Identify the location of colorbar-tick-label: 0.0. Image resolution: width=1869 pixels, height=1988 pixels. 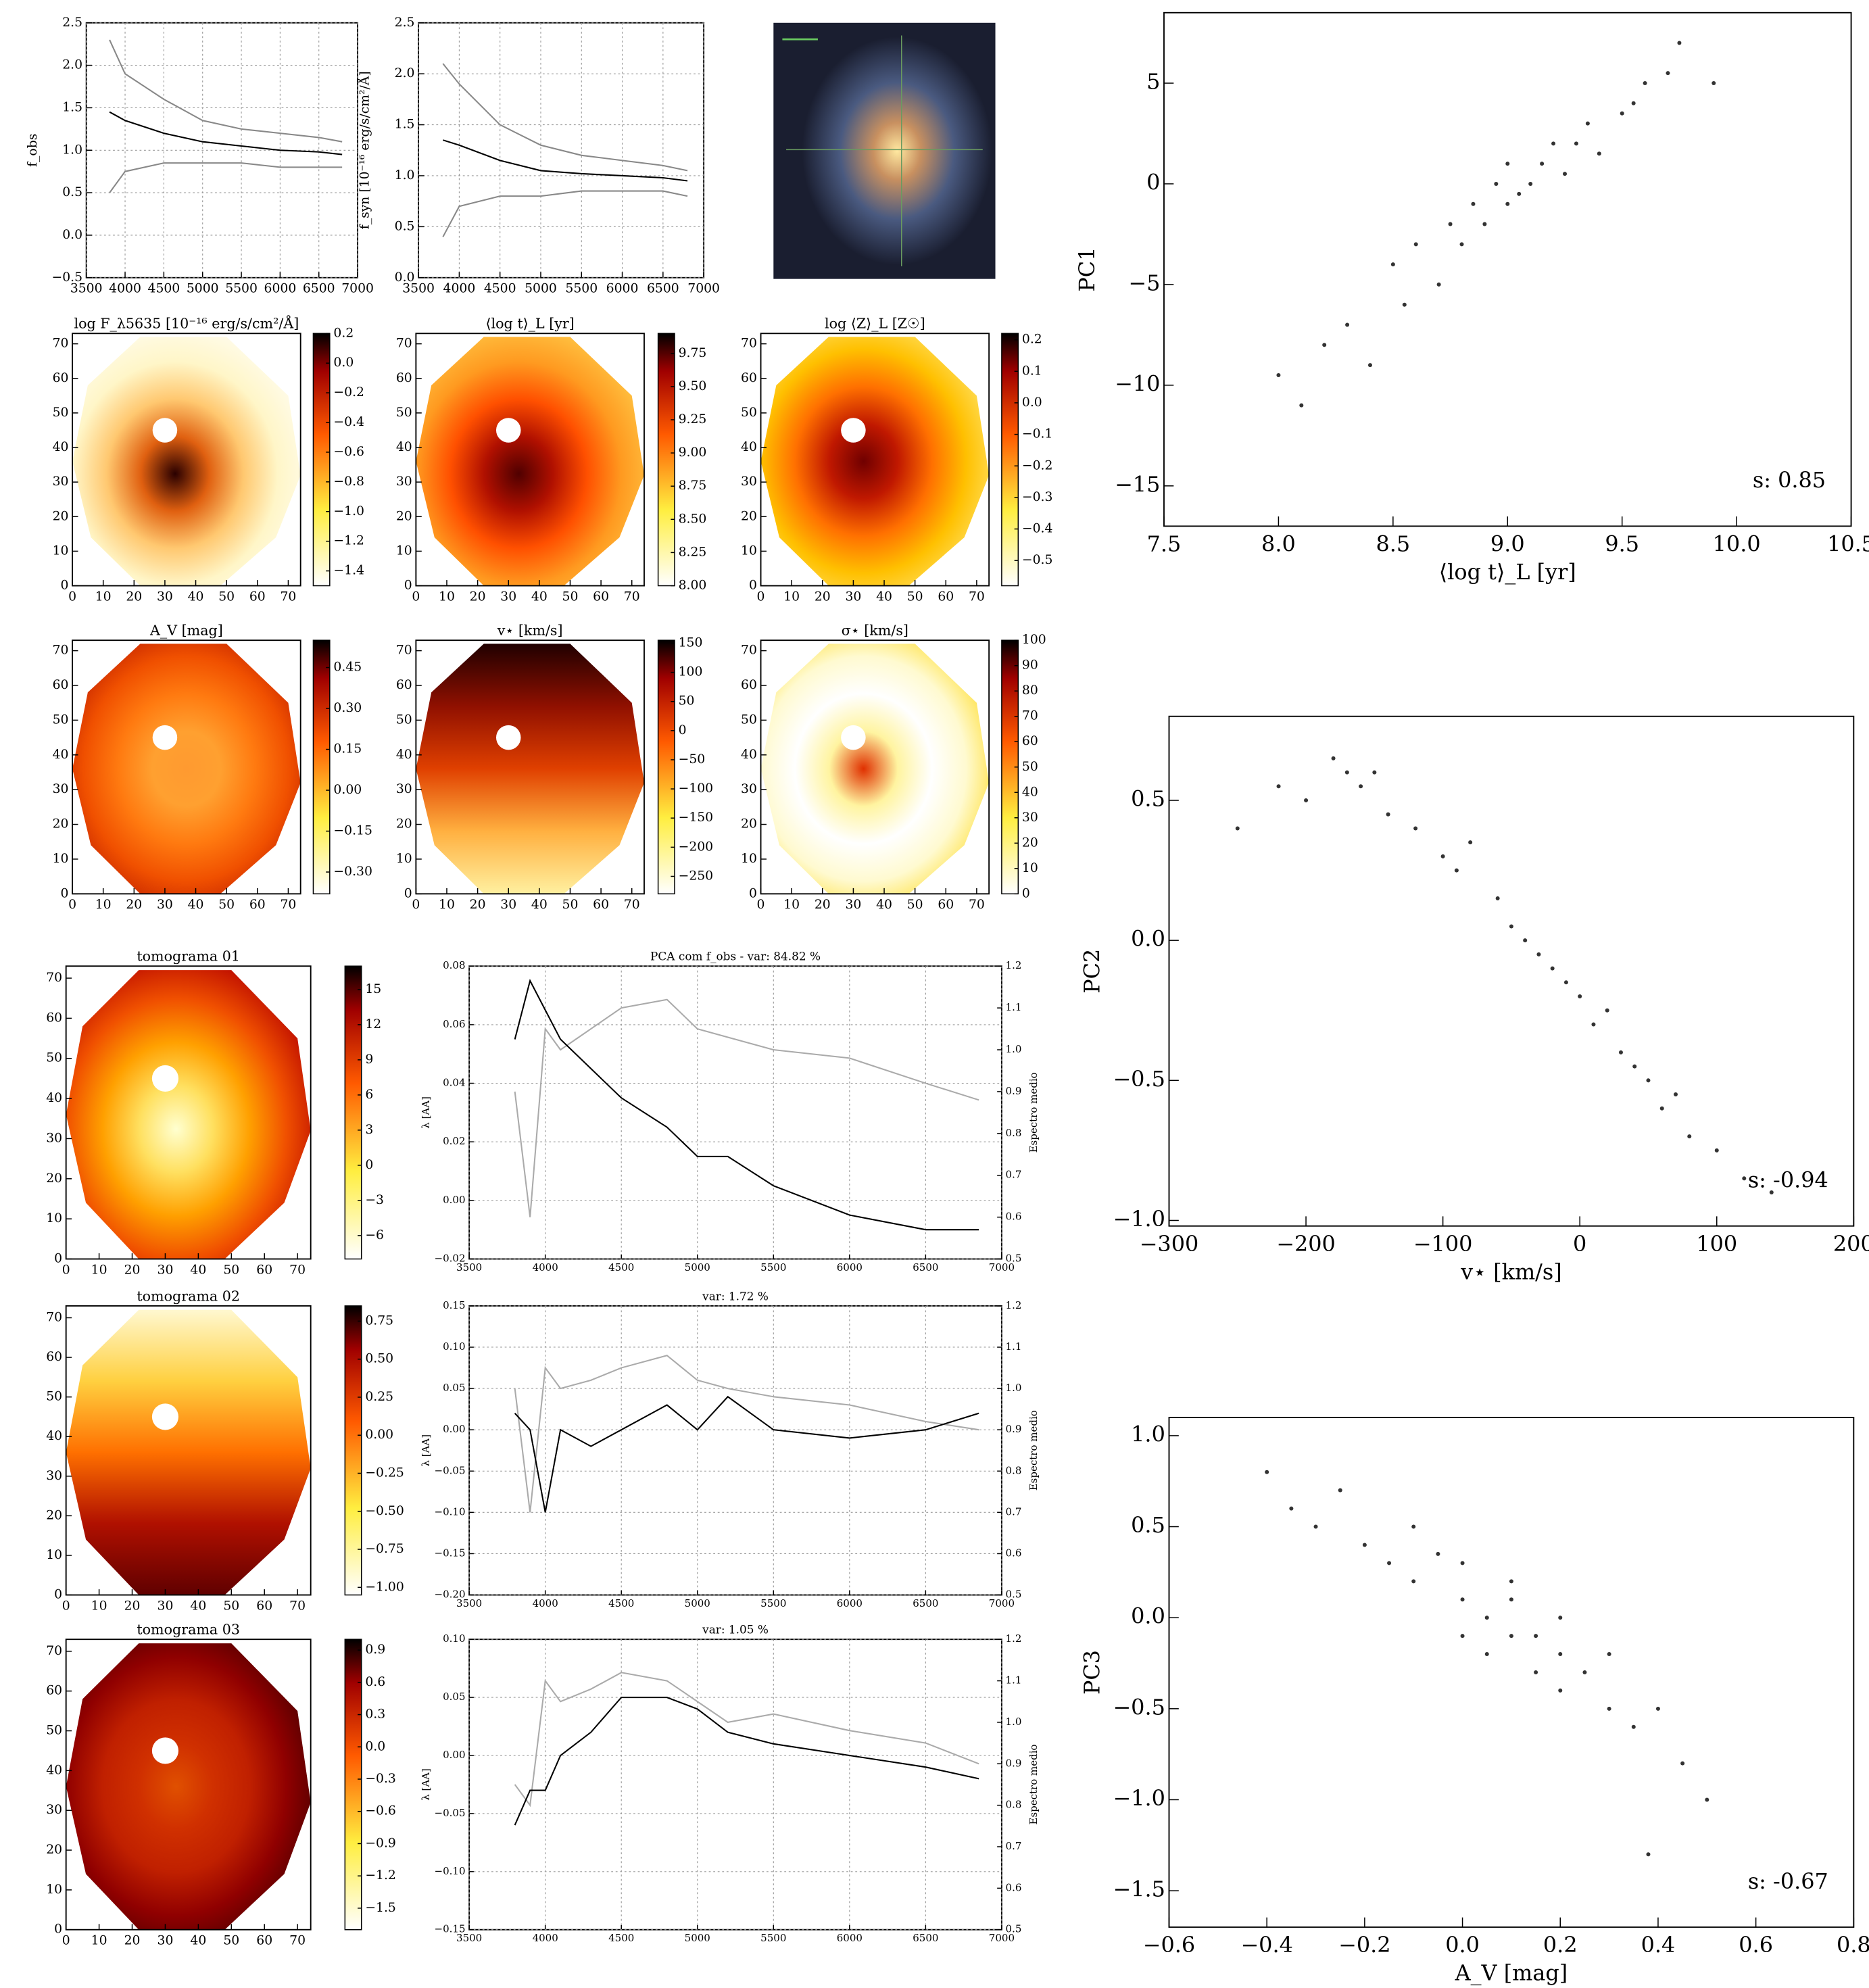
(1032, 402).